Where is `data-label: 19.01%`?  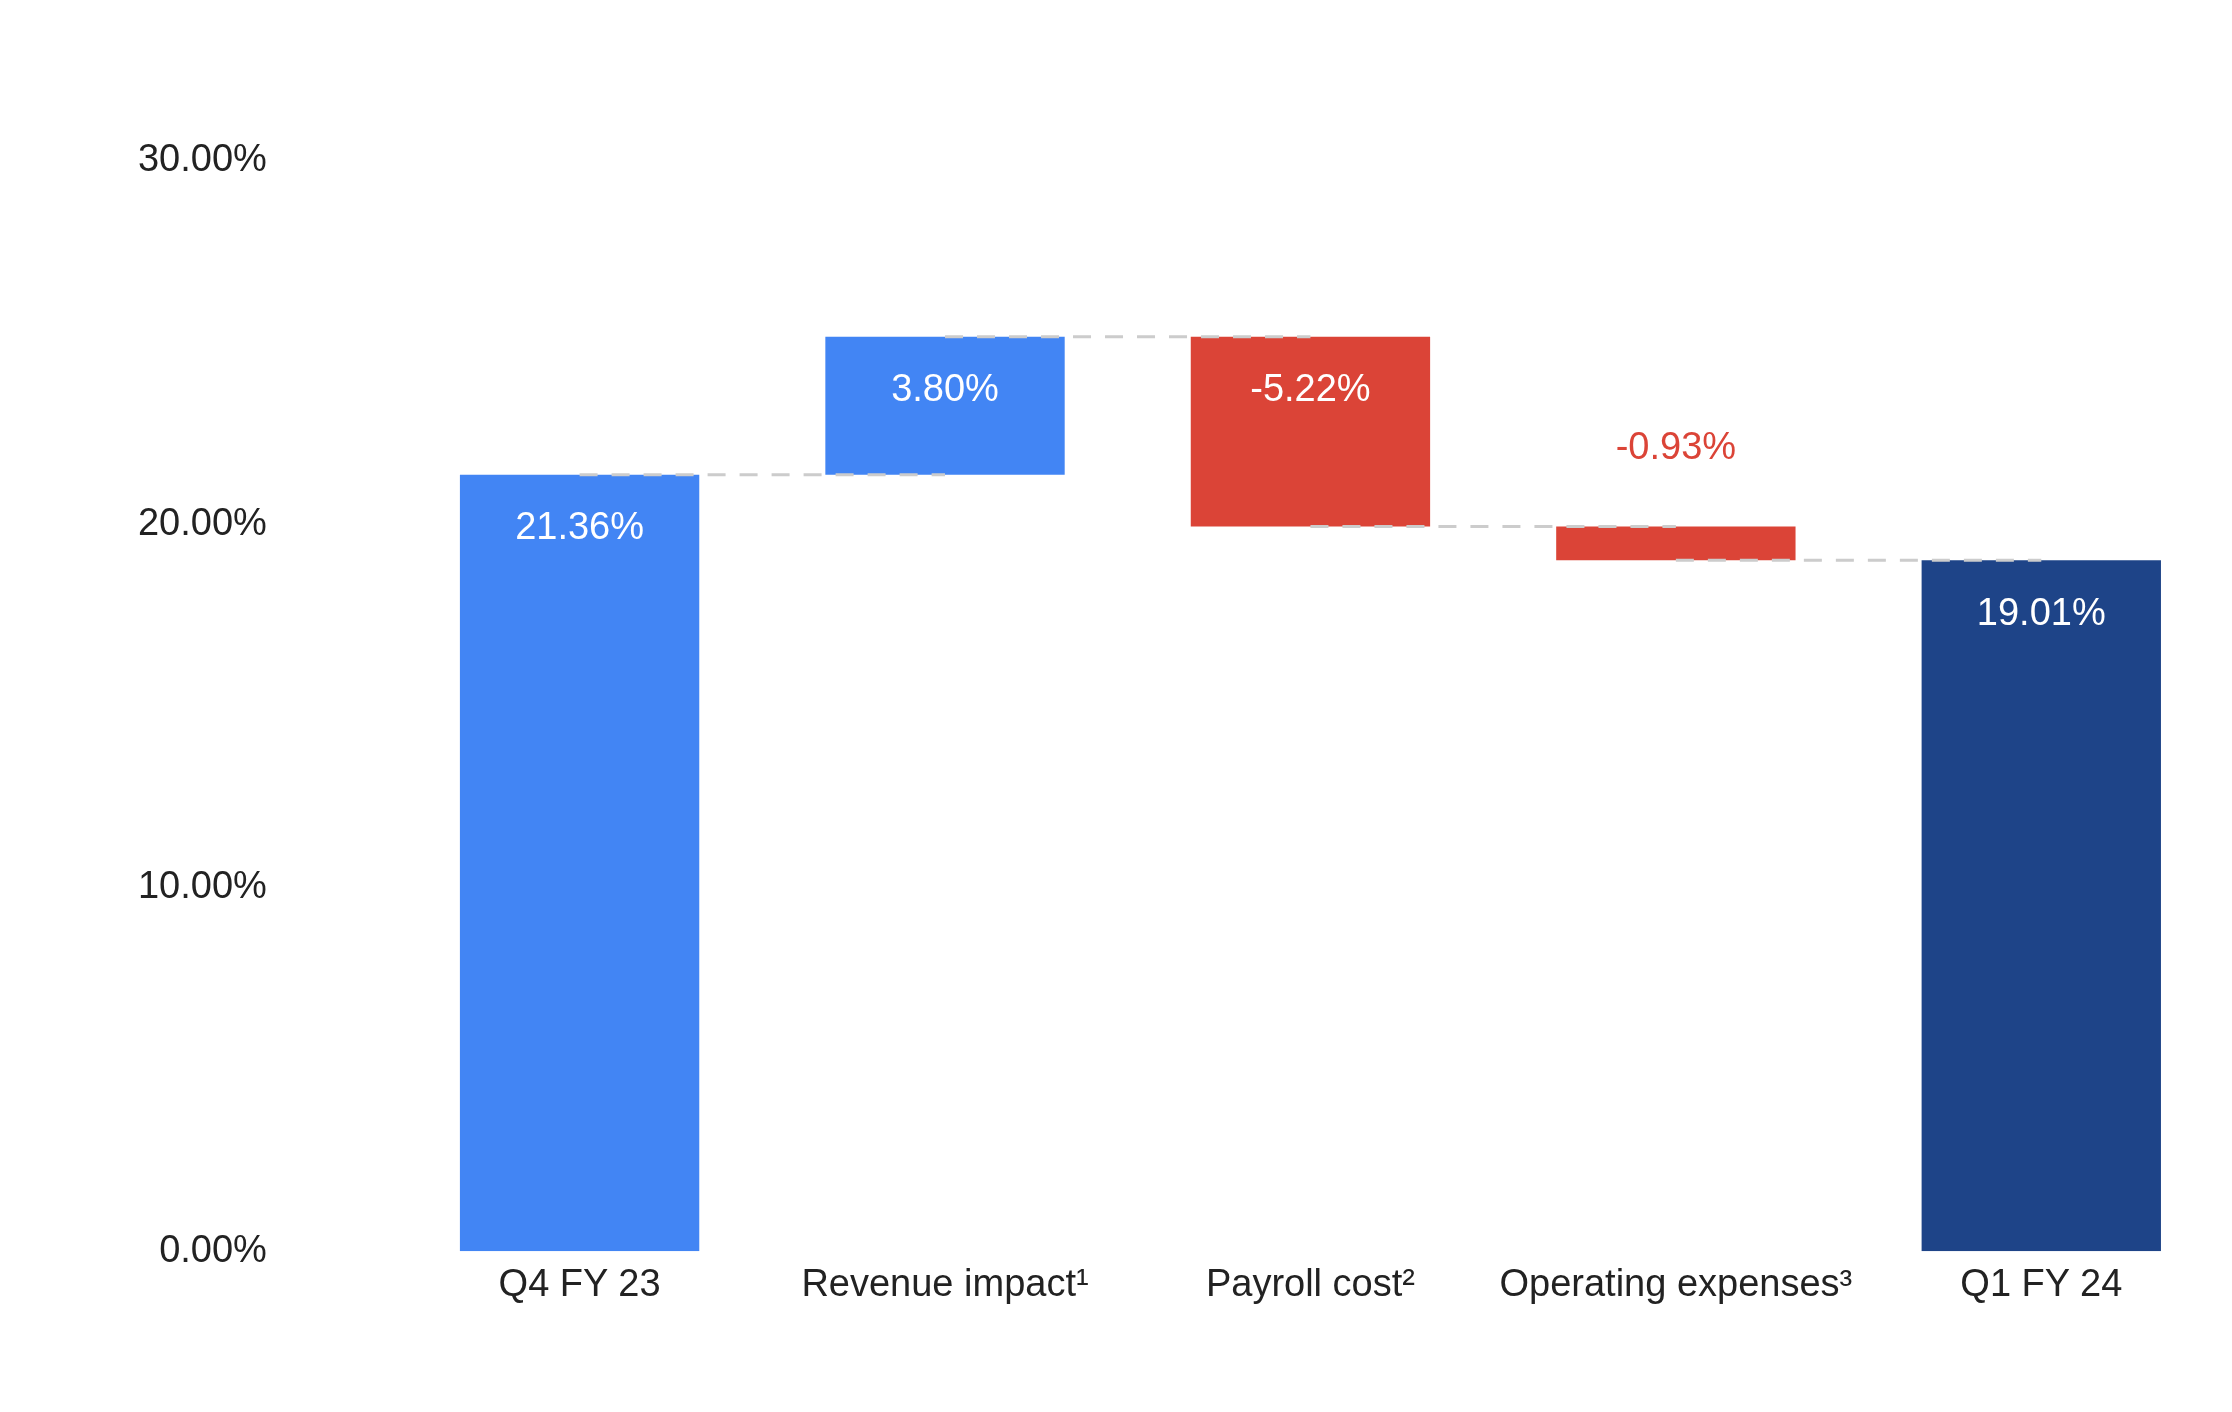 data-label: 19.01% is located at coordinates (2041, 611).